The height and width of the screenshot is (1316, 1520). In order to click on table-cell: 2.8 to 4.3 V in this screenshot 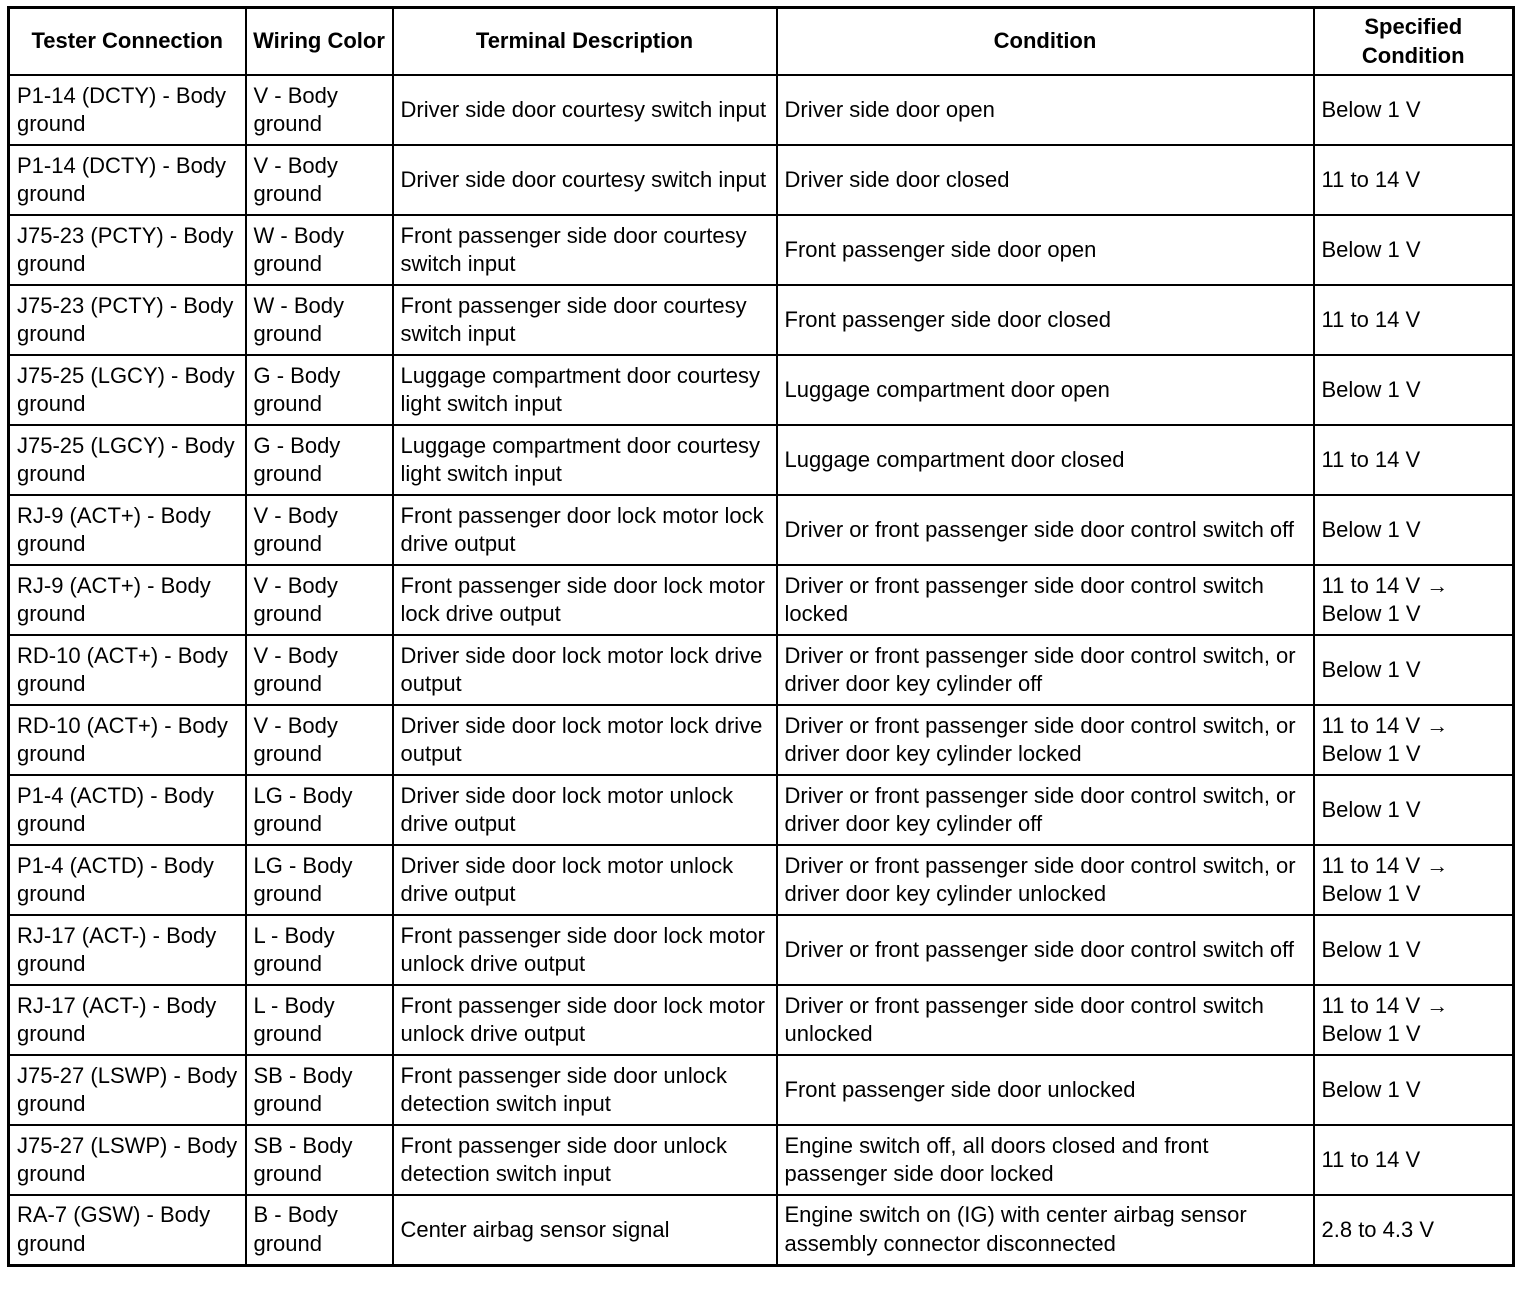, I will do `click(1413, 1230)`.